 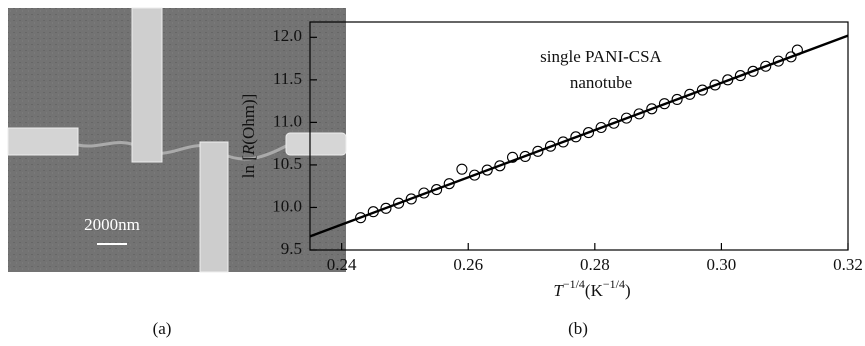 I want to click on annotation: single PANI-CSA, so click(x=601, y=56).